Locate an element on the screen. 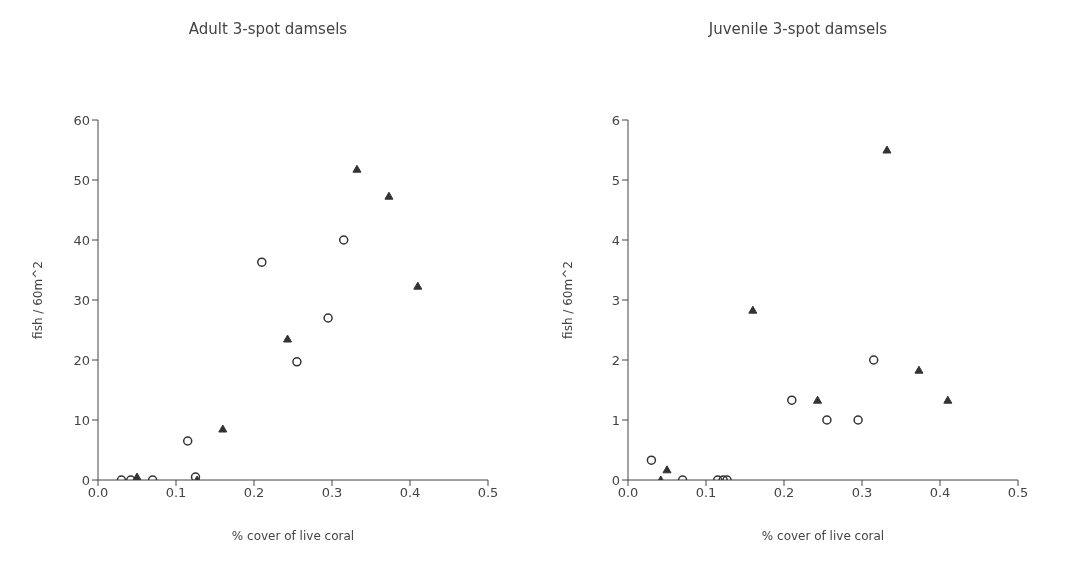 Image resolution: width=1071 pixels, height=580 pixels. y-tick-label: 40 is located at coordinates (81, 240).